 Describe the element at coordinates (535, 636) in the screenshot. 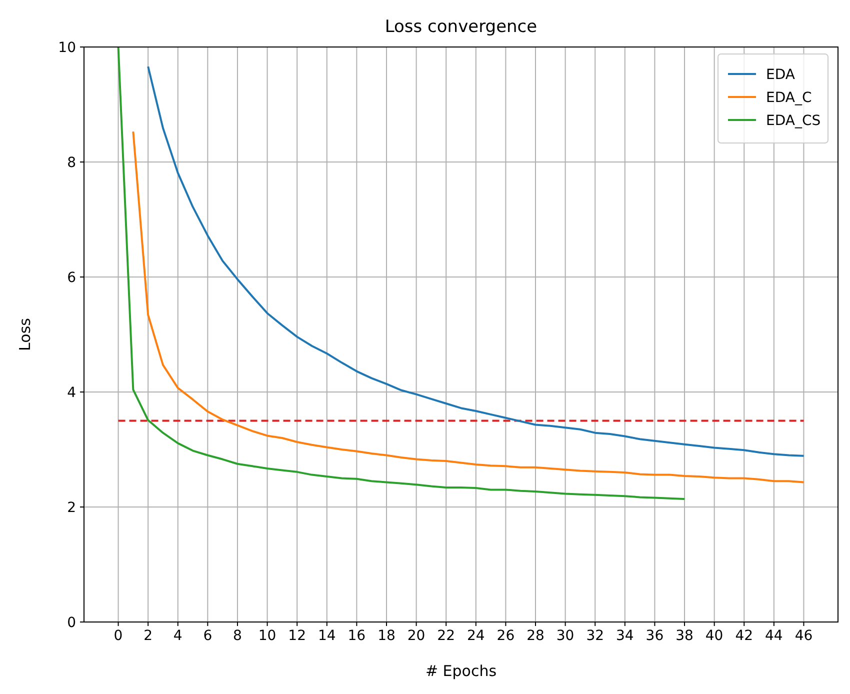

I see `x-tick-label: 28` at that location.